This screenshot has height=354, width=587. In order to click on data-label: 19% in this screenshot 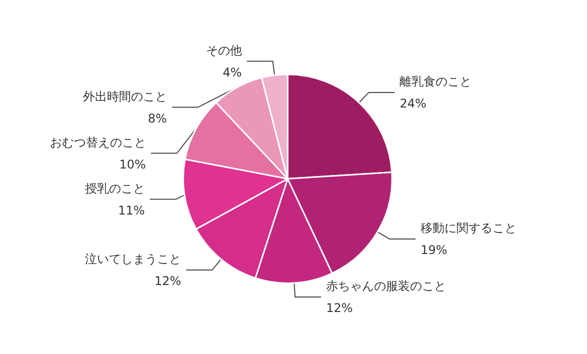, I will do `click(434, 250)`.